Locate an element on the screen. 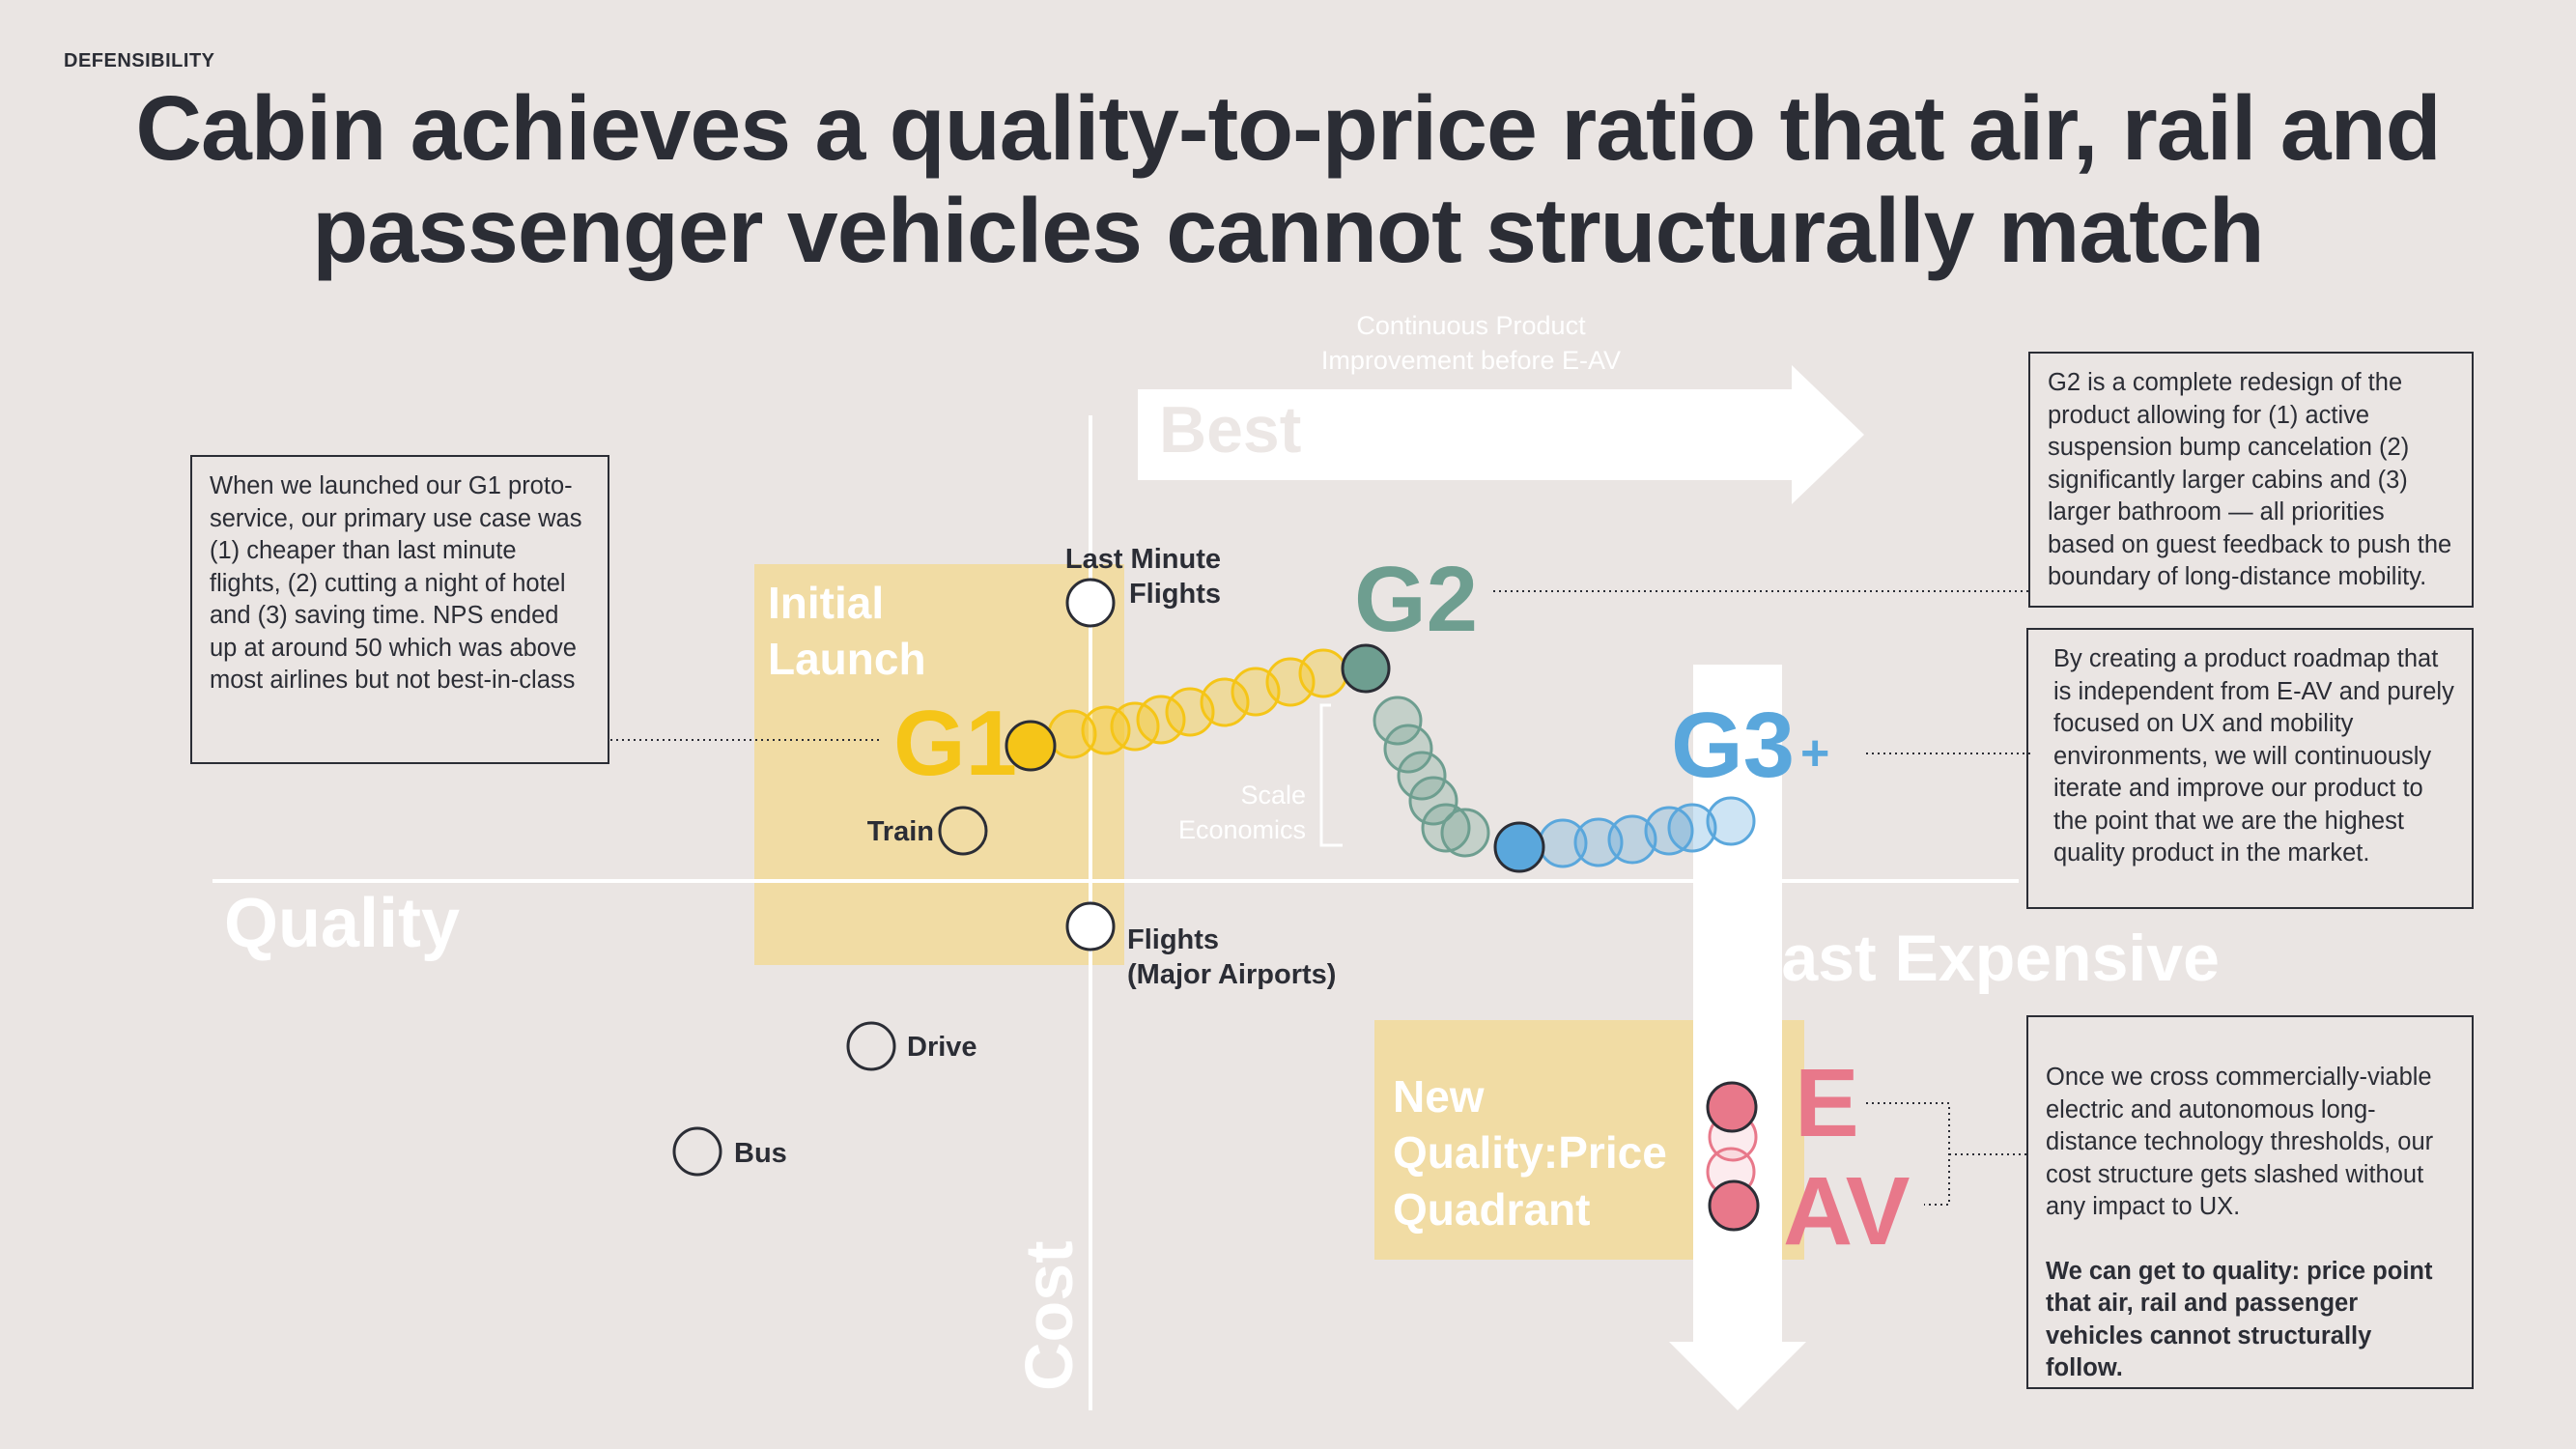 This screenshot has height=1449, width=2576. eyebrow-label: DEFENSIBILITY is located at coordinates (139, 60).